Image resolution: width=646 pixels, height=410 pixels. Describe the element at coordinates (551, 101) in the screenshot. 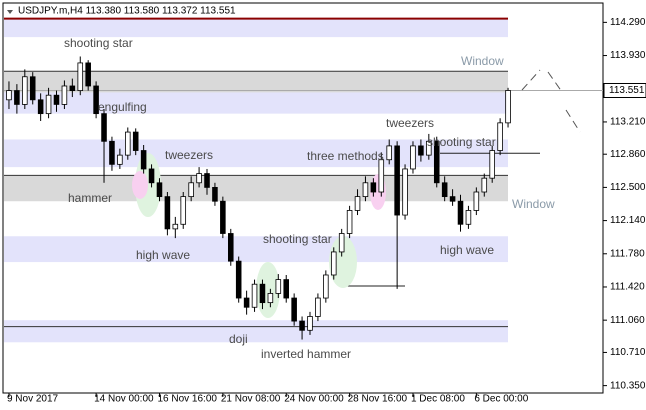

I see `projection` at that location.